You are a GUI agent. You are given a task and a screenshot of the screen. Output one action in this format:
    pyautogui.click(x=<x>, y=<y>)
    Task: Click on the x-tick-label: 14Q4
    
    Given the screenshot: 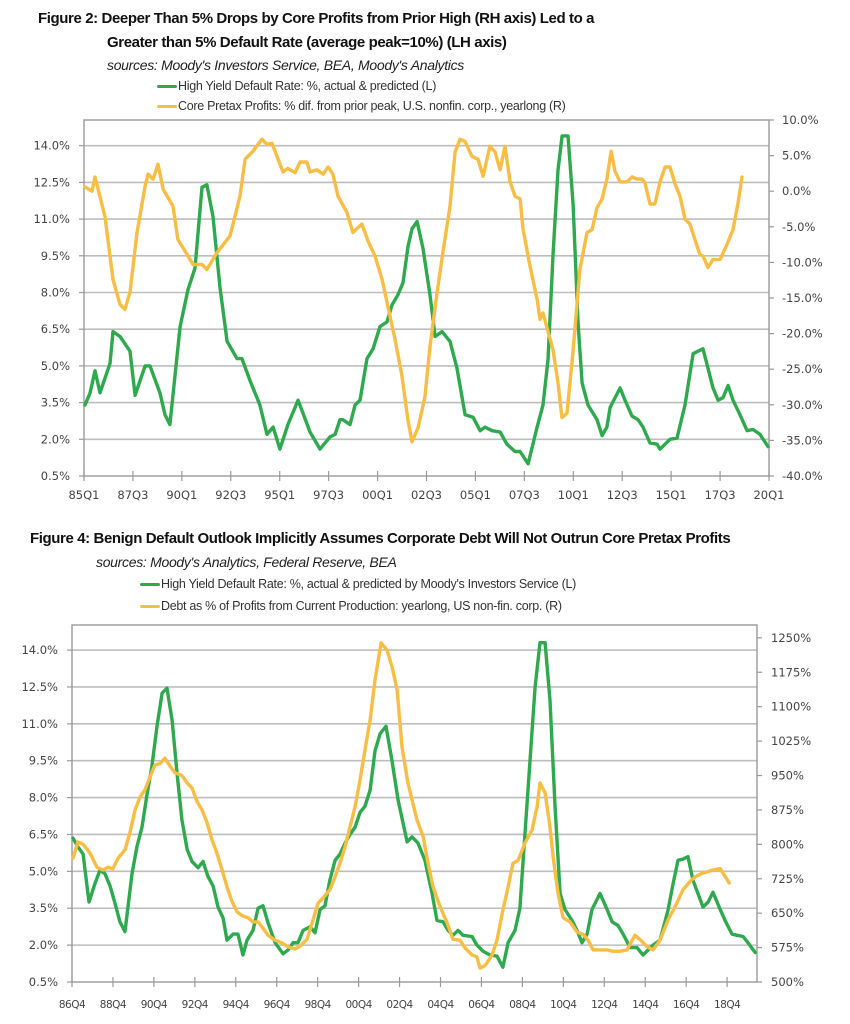 What is the action you would take?
    pyautogui.click(x=645, y=1005)
    